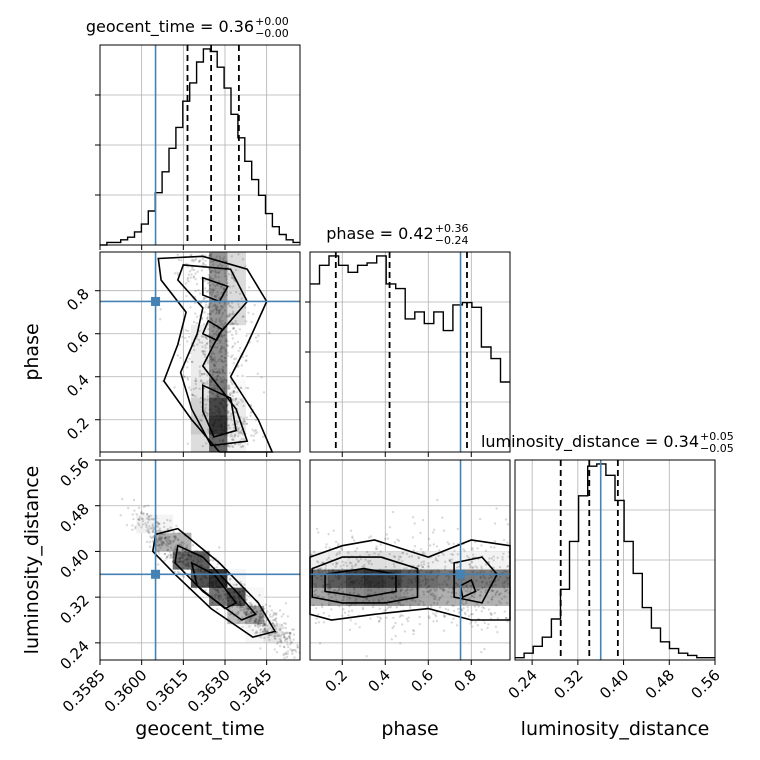 The height and width of the screenshot is (760, 760). Describe the element at coordinates (200, 407) in the screenshot. I see `density-cell` at that location.